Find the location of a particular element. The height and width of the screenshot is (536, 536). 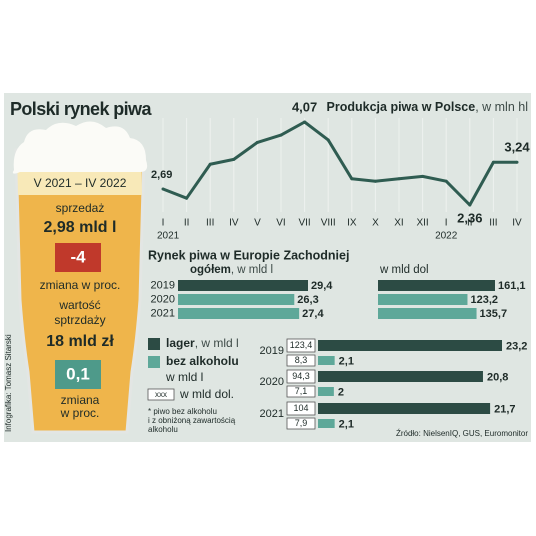

legend-label: w mld dol. is located at coordinates (206, 394).